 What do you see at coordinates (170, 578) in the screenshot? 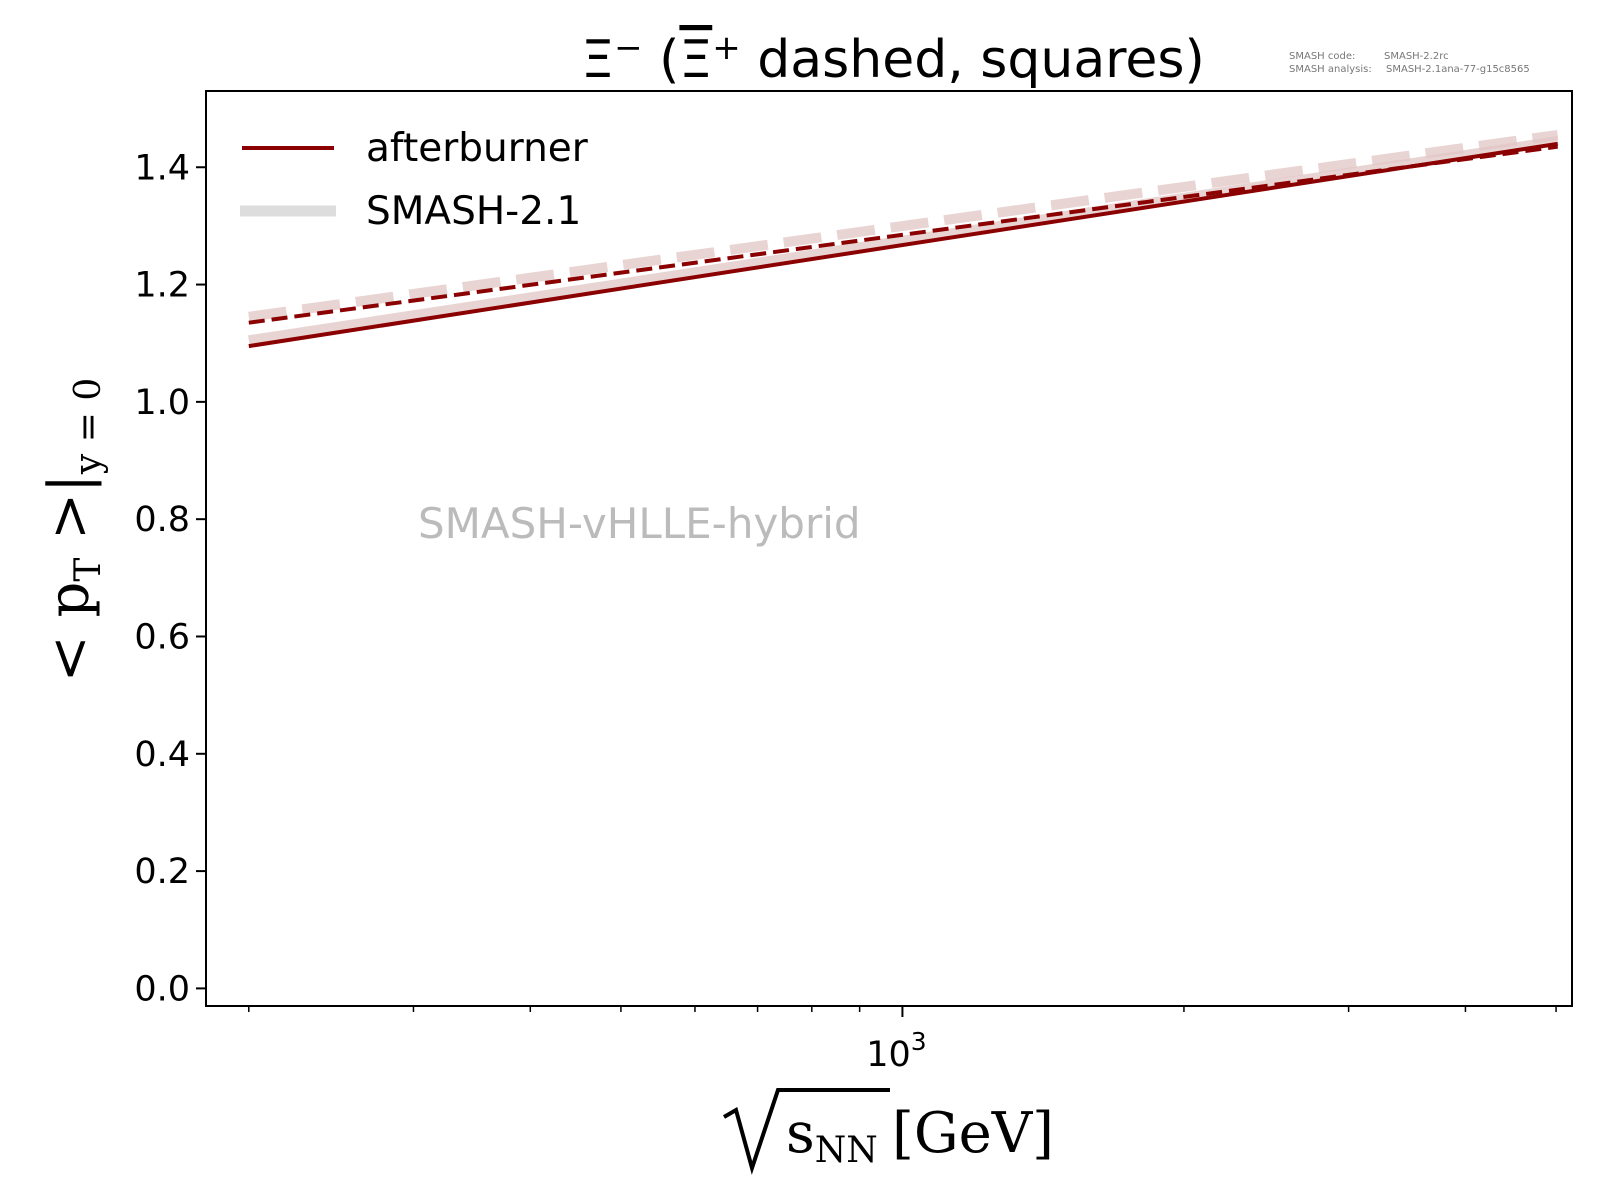
I see `y-axis: 0.0 0.2 0.4 0.6 0.8 1.0 1.2 1.4` at bounding box center [170, 578].